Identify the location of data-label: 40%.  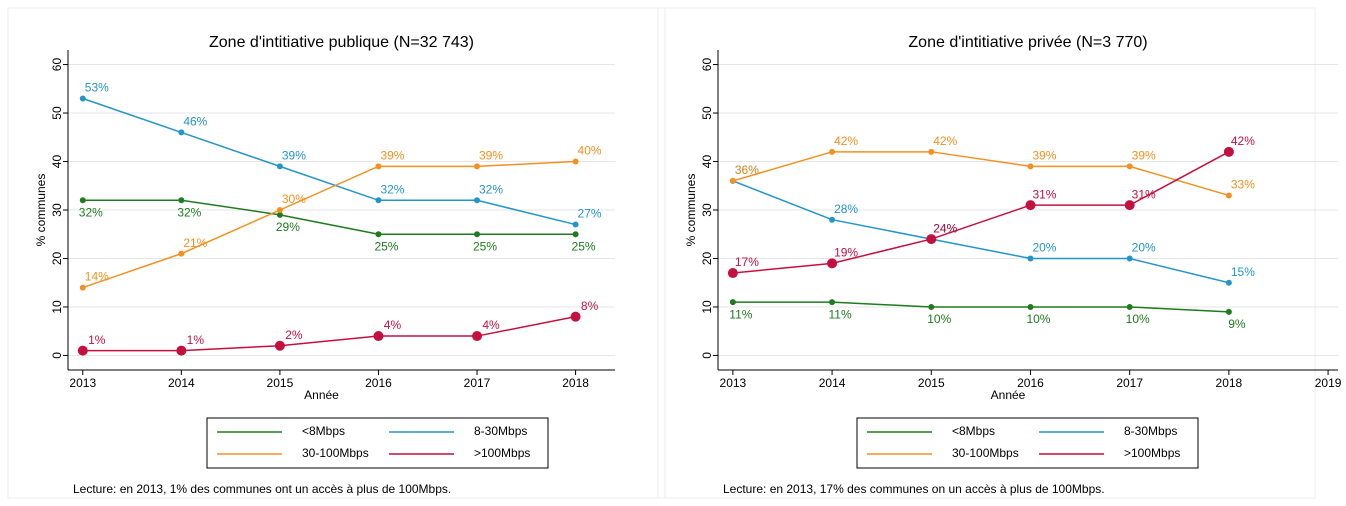
(590, 151).